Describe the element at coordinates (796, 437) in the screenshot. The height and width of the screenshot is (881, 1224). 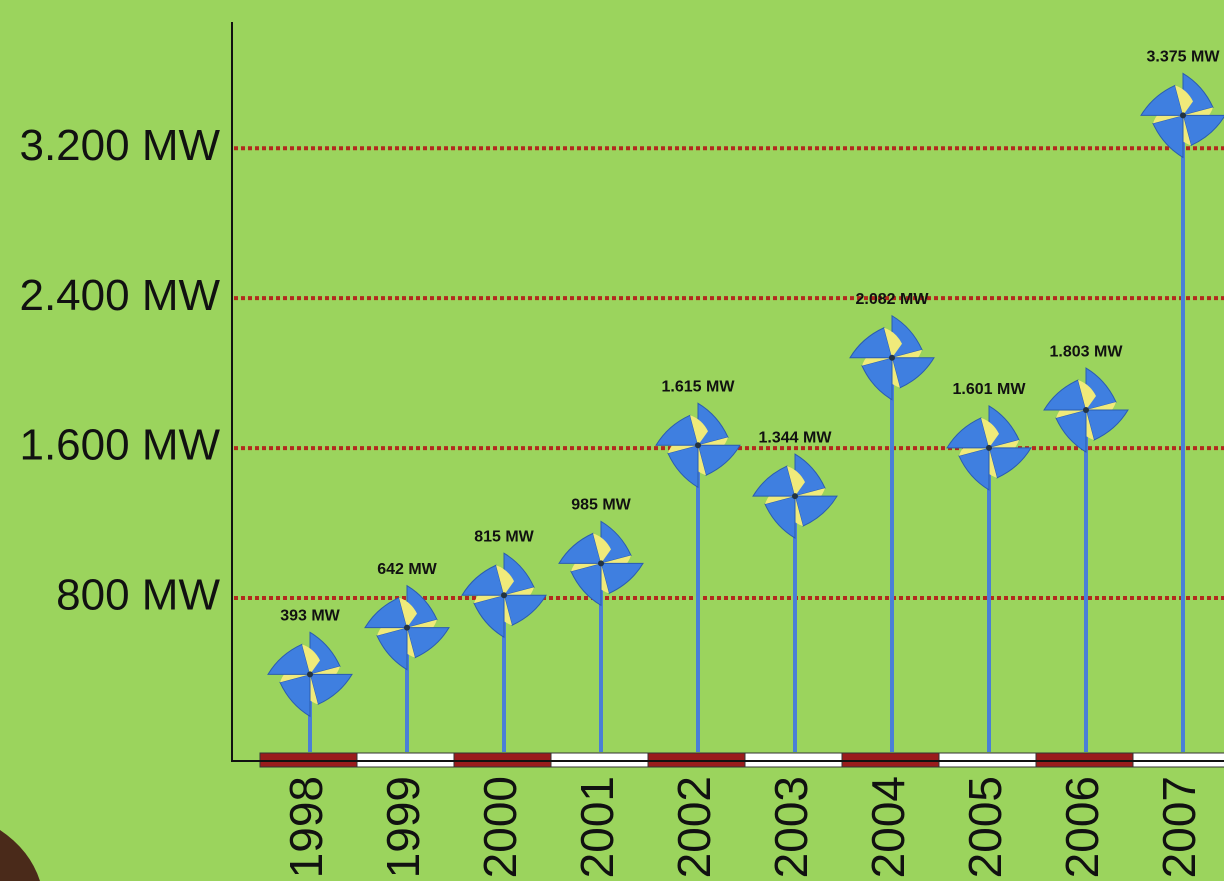
I see `value-label: 1.344 MW` at that location.